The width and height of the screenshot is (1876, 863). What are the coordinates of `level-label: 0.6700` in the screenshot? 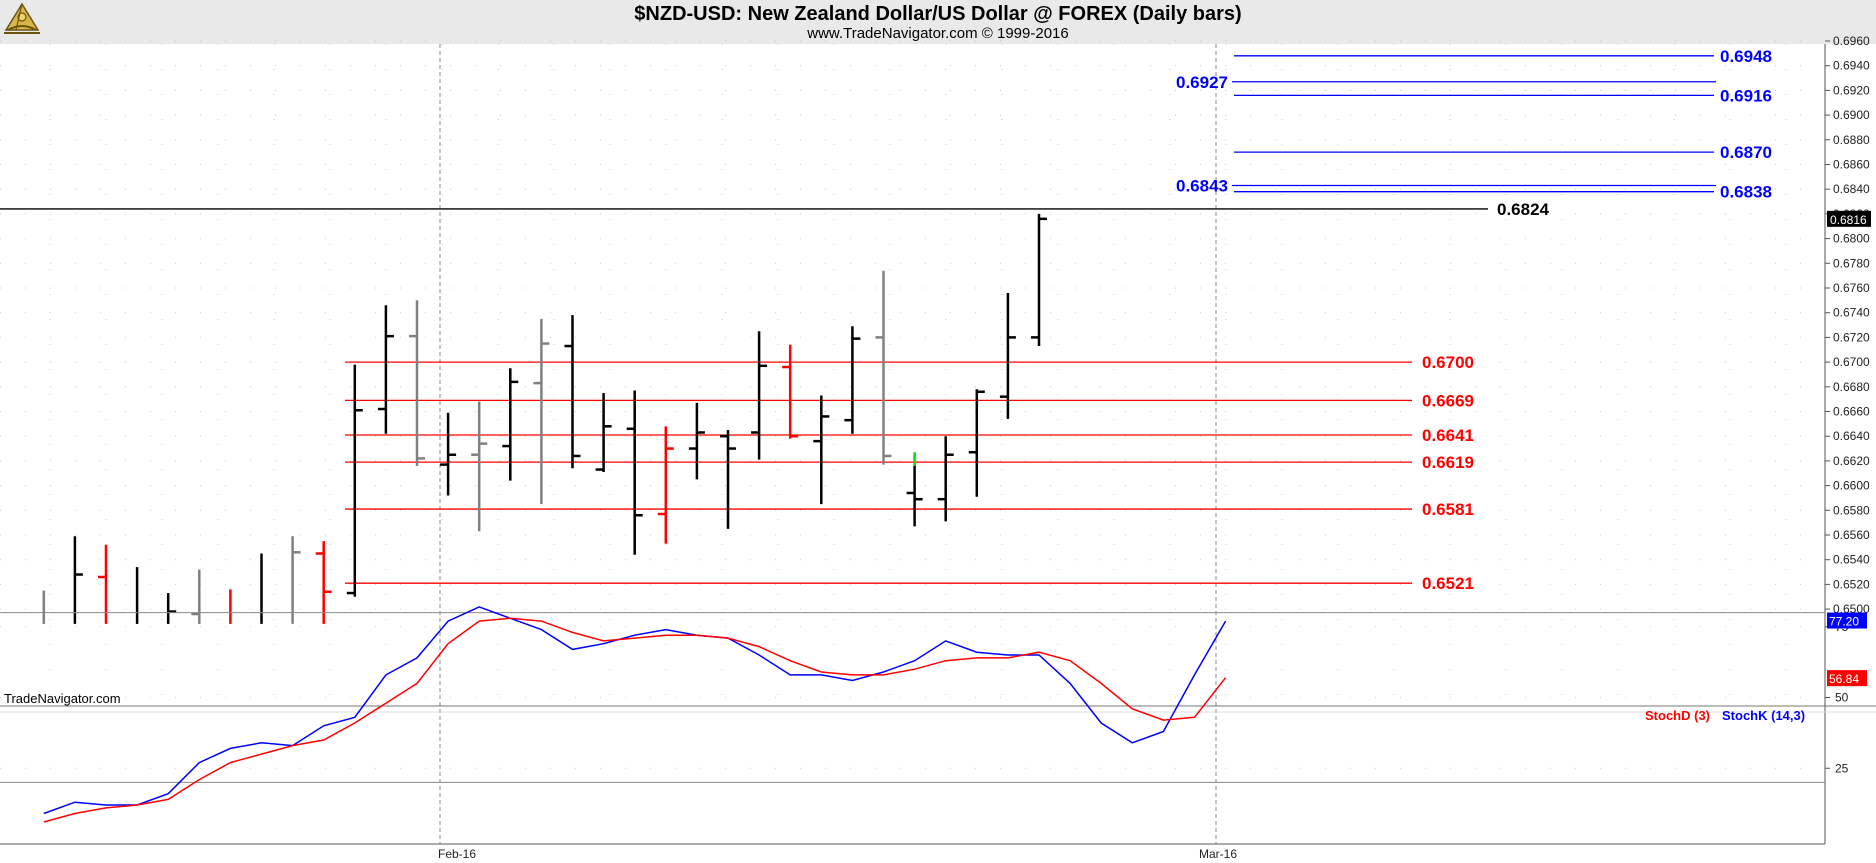 It's located at (1448, 362).